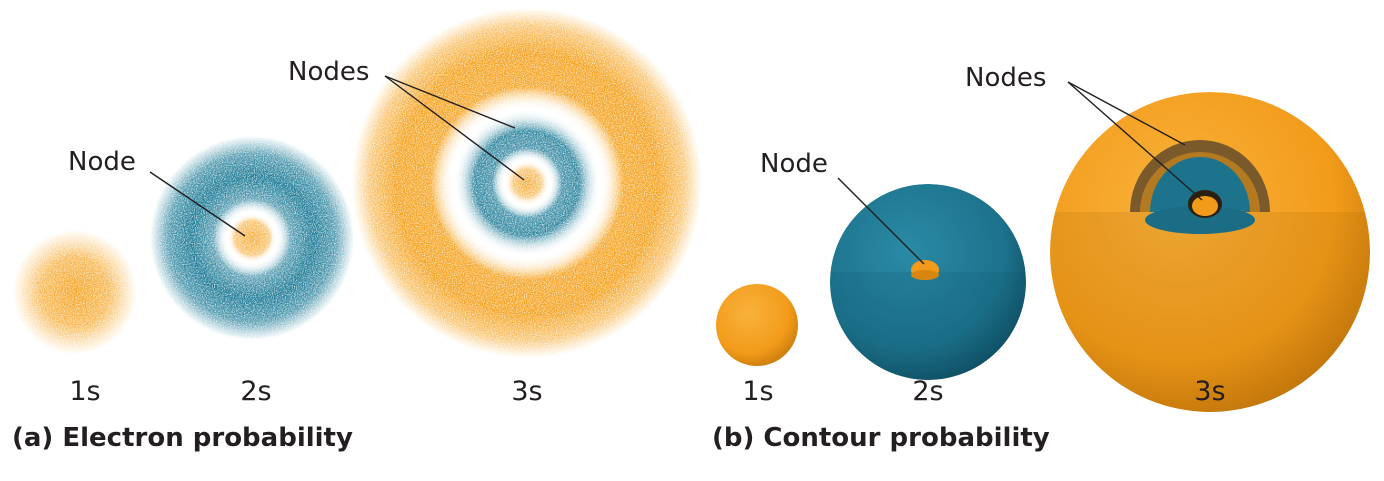 Image resolution: width=1384 pixels, height=481 pixels. Describe the element at coordinates (75, 292) in the screenshot. I see `cloud-1s` at that location.